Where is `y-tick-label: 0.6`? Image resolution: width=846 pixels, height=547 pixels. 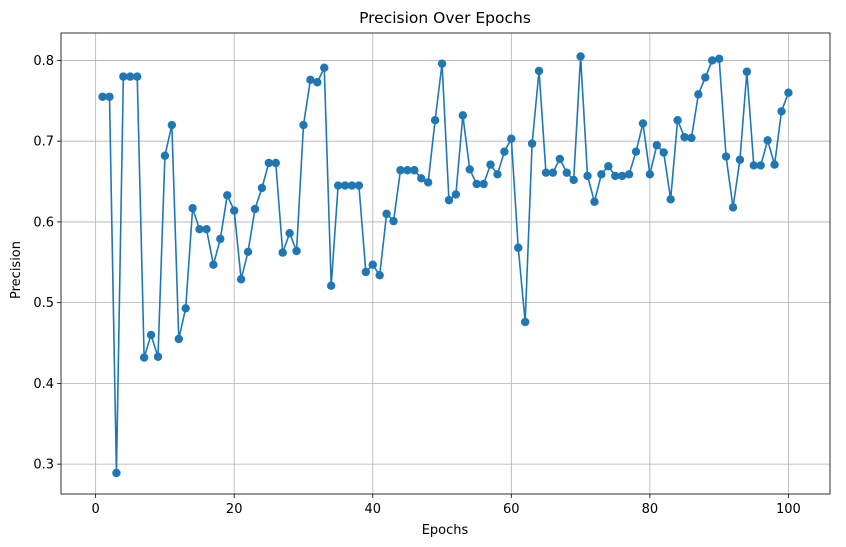 y-tick-label: 0.6 is located at coordinates (43, 222).